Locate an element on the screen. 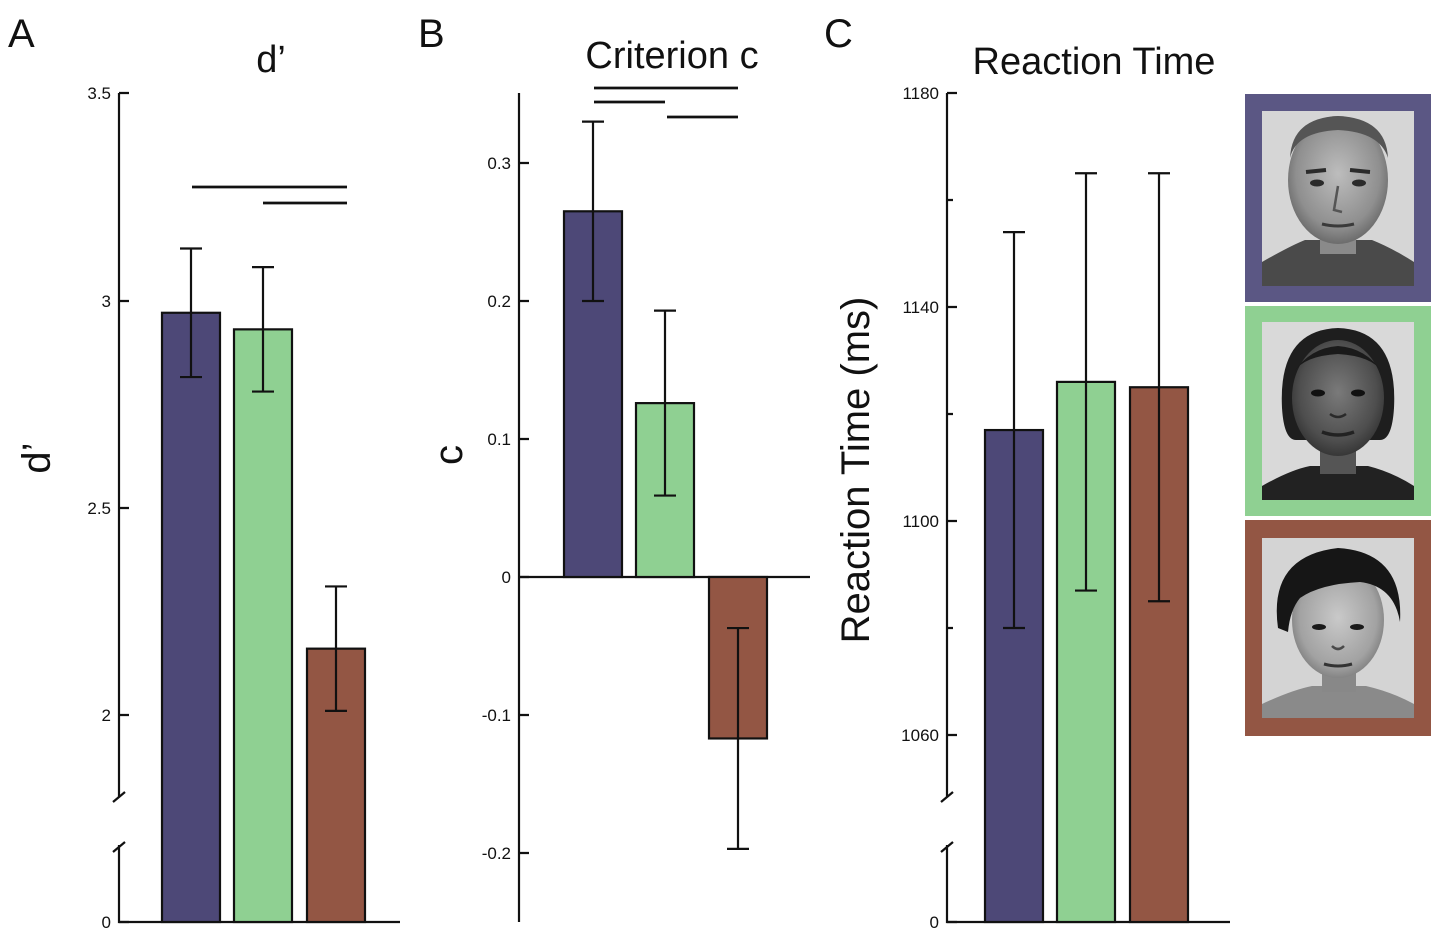 The width and height of the screenshot is (1439, 930). face-legend is located at coordinates (1338, 415).